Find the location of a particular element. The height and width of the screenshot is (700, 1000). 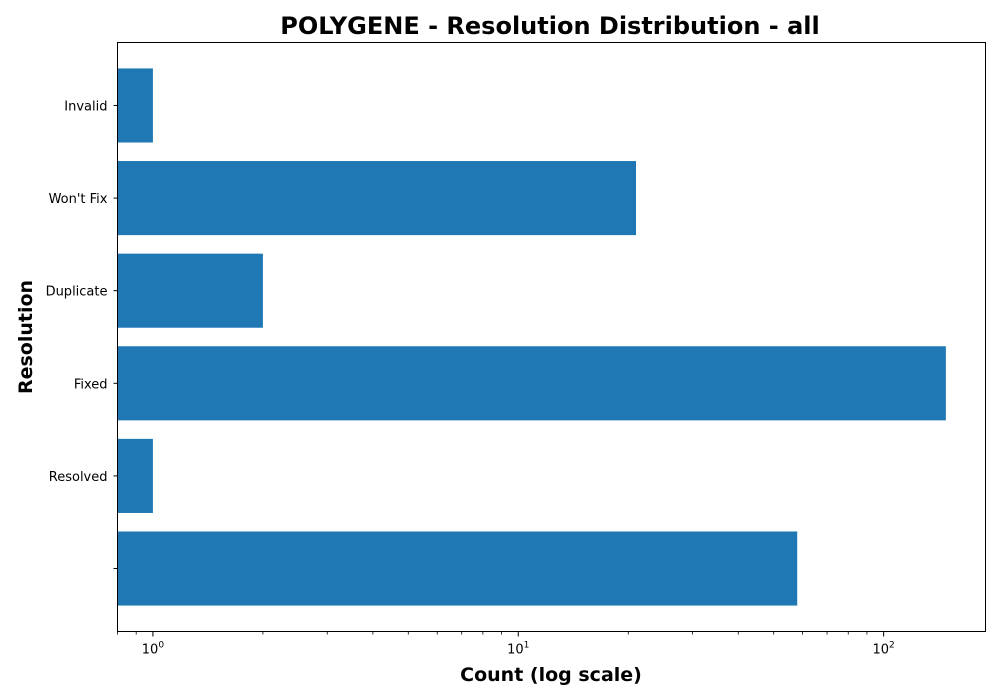

y-tick-label: Resolved is located at coordinates (78, 477).